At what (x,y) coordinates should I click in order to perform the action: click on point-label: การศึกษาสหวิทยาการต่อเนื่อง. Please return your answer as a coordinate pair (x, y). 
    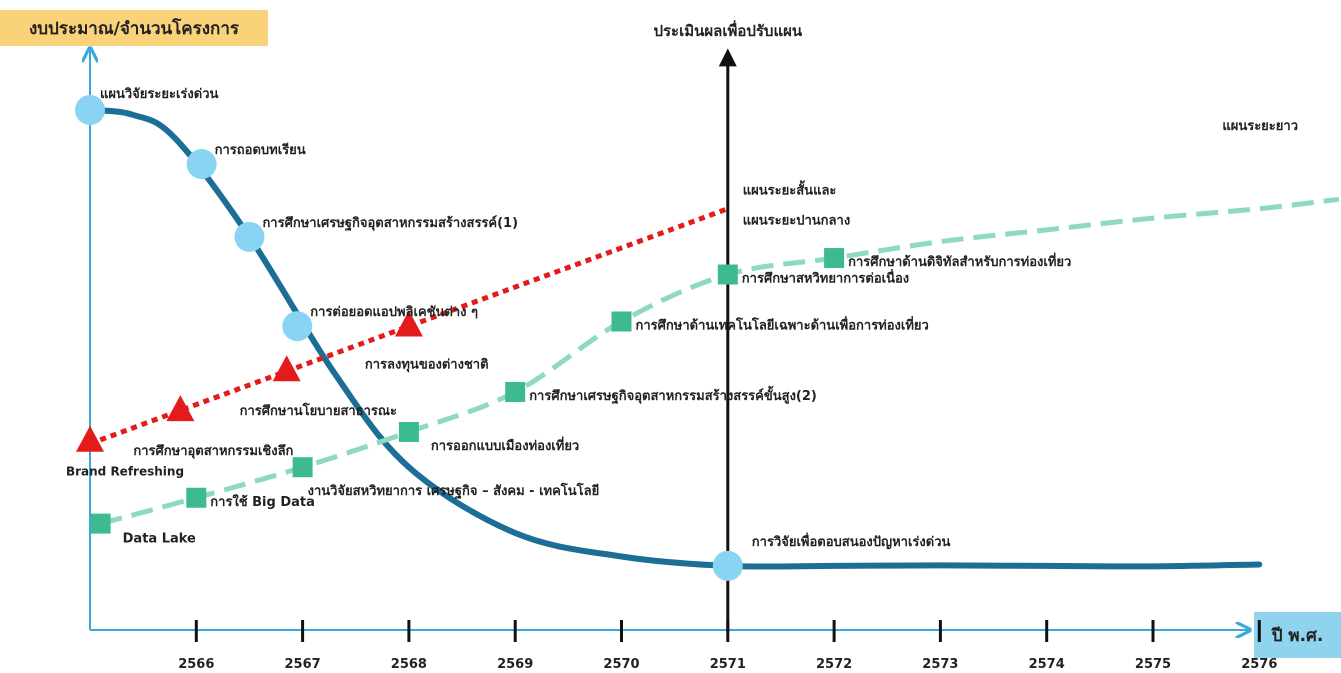
    Looking at the image, I should click on (825, 278).